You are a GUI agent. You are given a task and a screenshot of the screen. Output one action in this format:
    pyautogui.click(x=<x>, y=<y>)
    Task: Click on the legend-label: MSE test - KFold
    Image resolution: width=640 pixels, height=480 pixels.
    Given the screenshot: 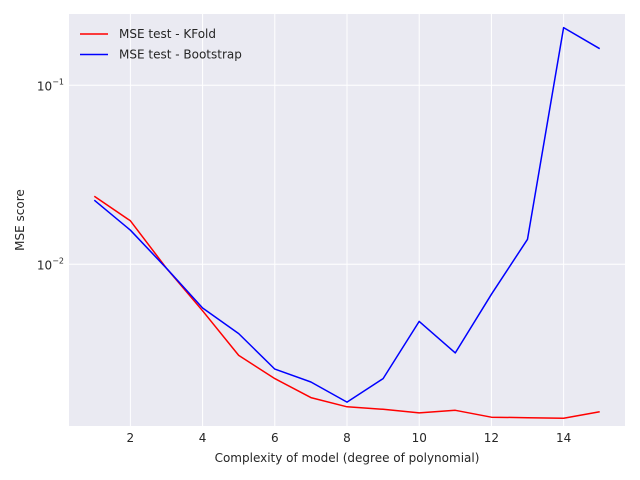 What is the action you would take?
    pyautogui.click(x=167, y=34)
    